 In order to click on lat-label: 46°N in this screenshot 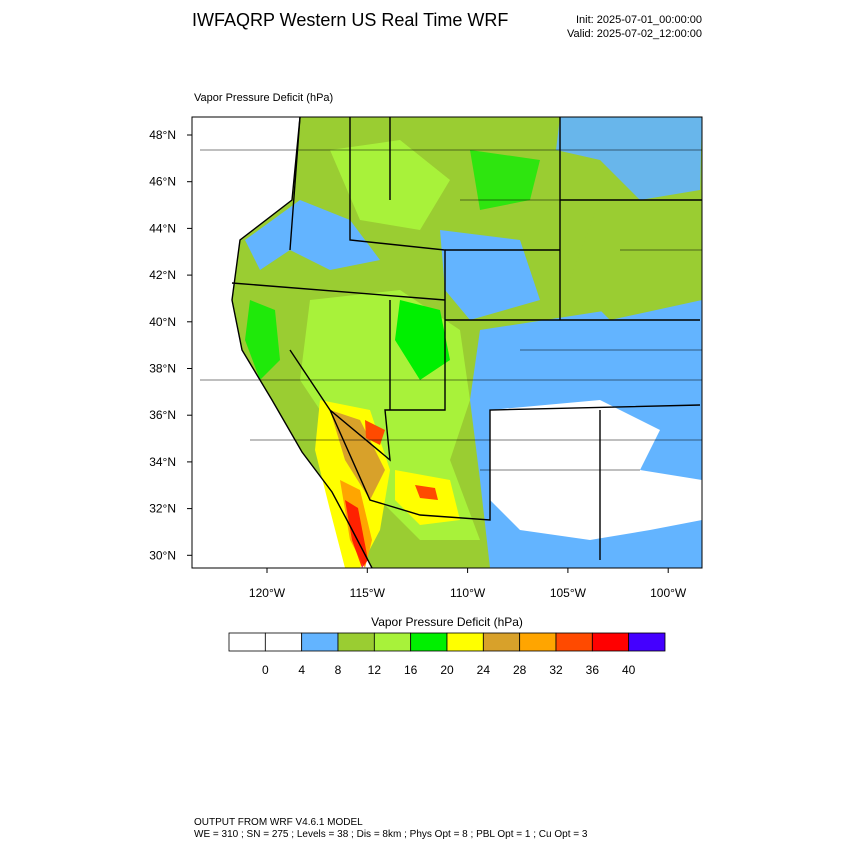, I will do `click(162, 182)`.